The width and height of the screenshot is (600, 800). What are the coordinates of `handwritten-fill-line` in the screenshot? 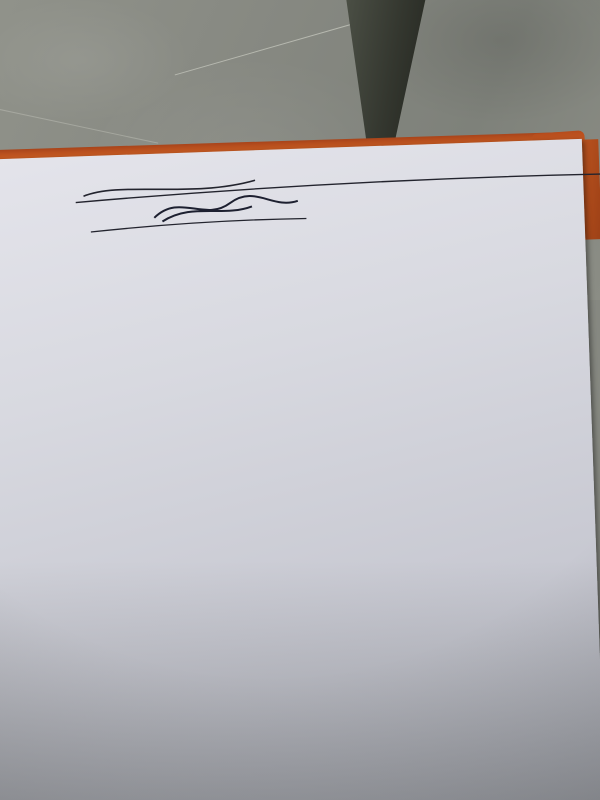 It's located at (169, 188).